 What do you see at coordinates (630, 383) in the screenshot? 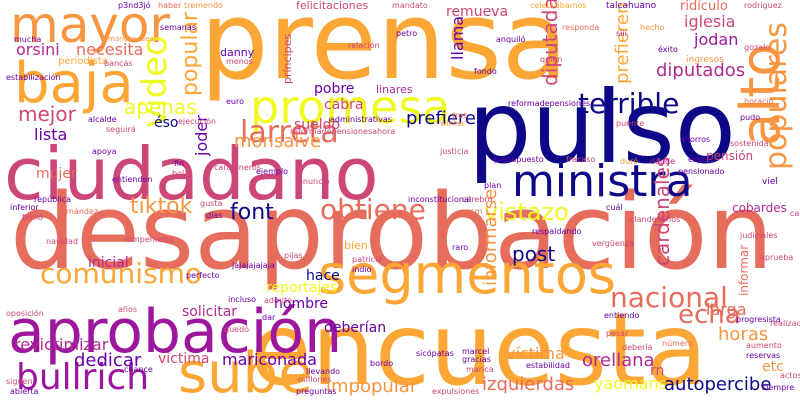
I see `word-yaomans: yaomans` at bounding box center [630, 383].